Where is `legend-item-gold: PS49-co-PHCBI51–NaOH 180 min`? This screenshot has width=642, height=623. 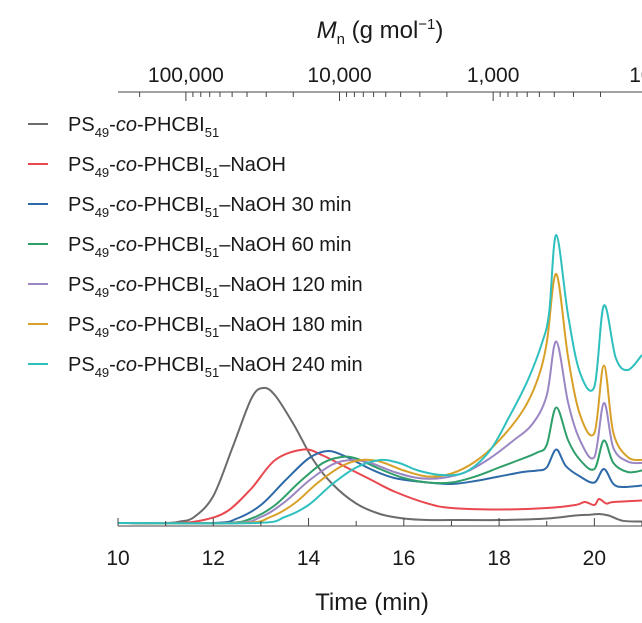
legend-item-gold: PS49-co-PHCBI51–NaOH 180 min is located at coordinates (195, 327).